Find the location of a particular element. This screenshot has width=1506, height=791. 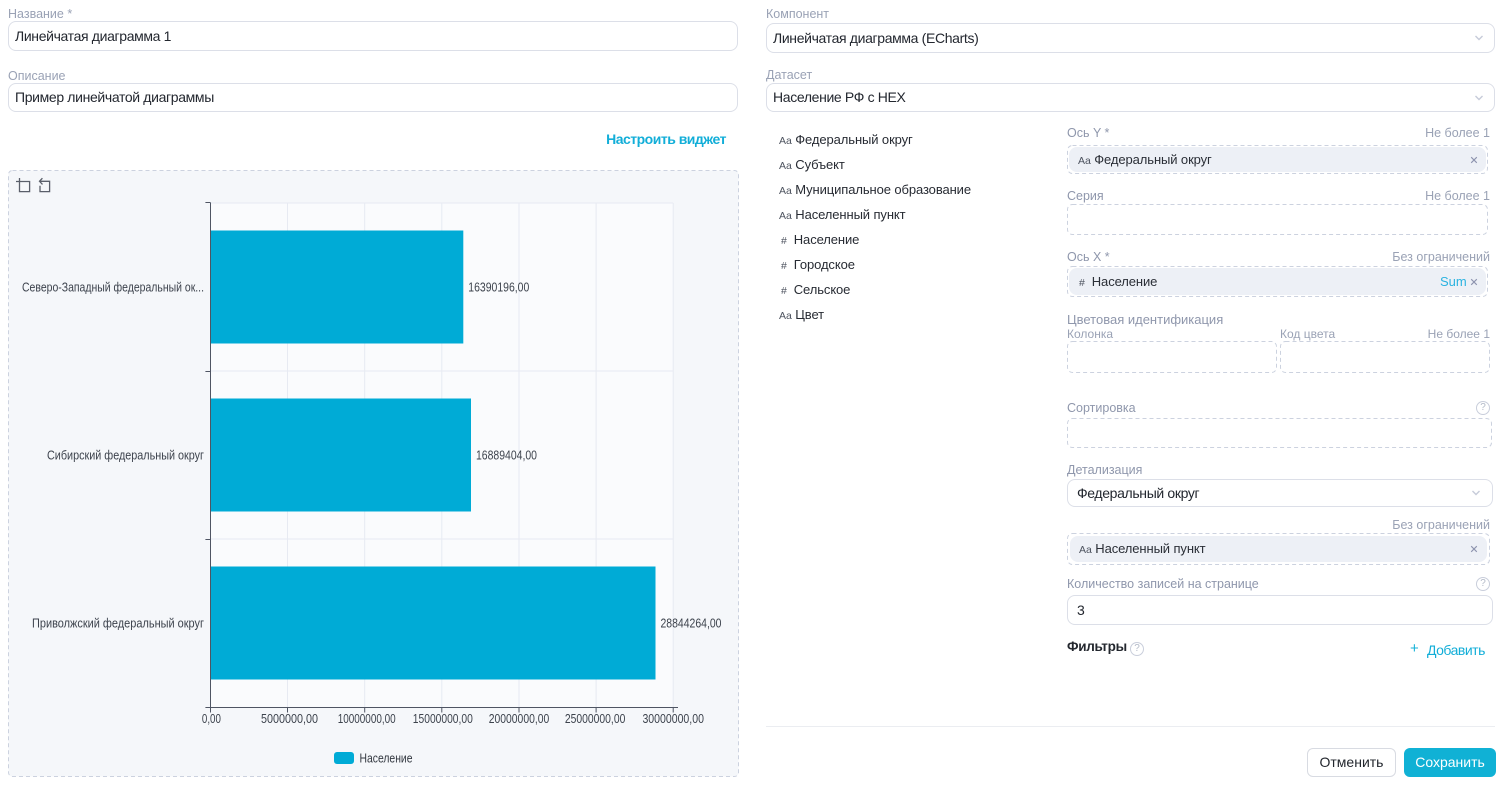

svg-text: 16889404,00 is located at coordinates (506, 456).